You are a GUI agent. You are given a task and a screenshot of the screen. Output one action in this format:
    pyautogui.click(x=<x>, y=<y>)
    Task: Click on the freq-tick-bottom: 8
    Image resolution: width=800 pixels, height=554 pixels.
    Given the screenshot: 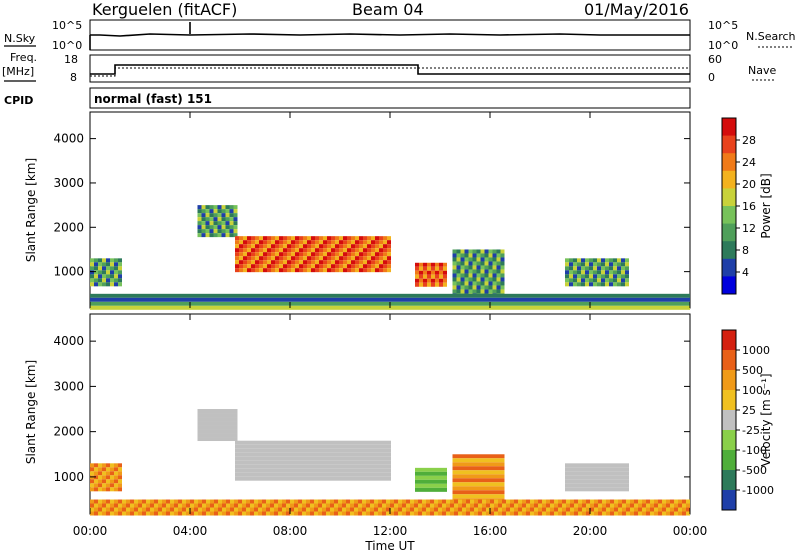 What is the action you would take?
    pyautogui.click(x=73, y=77)
    